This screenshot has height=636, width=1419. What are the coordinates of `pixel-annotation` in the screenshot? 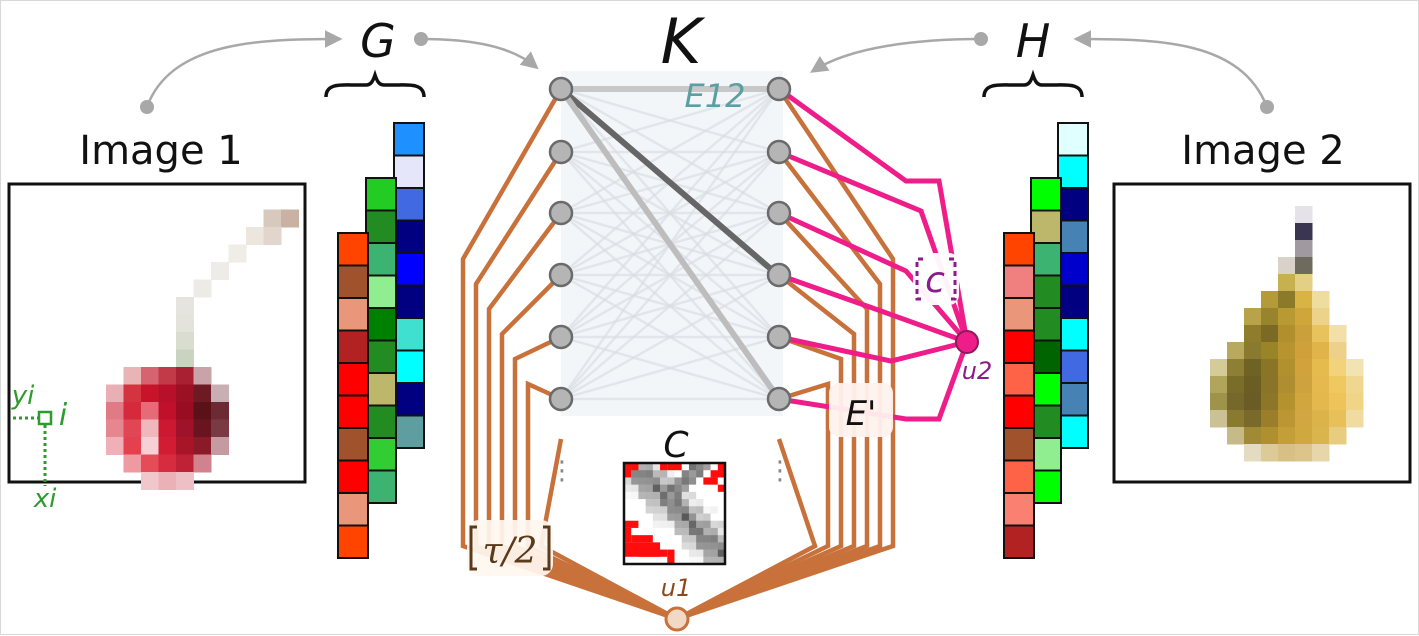 It's located at (33, 448).